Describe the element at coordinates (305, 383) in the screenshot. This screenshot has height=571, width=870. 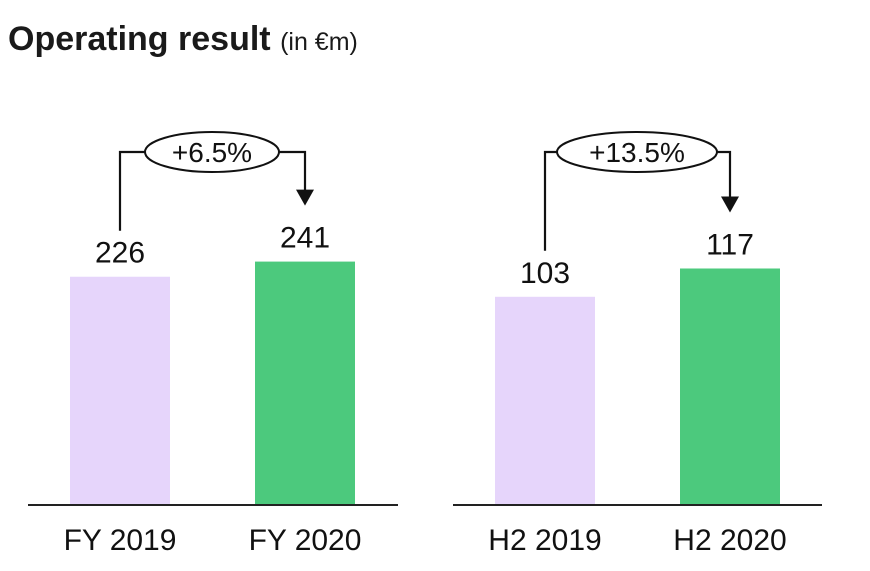
I see `bar-fy-2020` at that location.